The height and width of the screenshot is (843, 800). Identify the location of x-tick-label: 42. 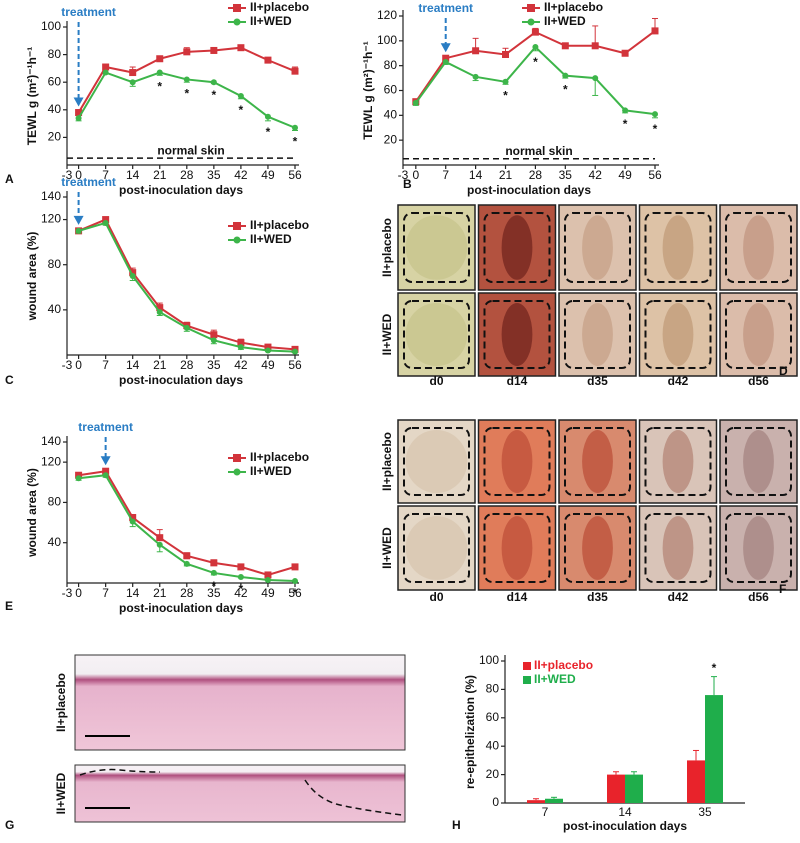
(241, 365).